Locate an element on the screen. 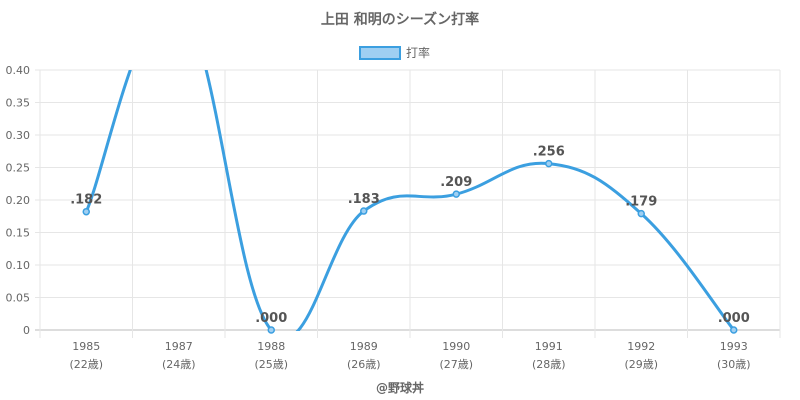  x-tick-sublabel: (28歳) is located at coordinates (549, 364).